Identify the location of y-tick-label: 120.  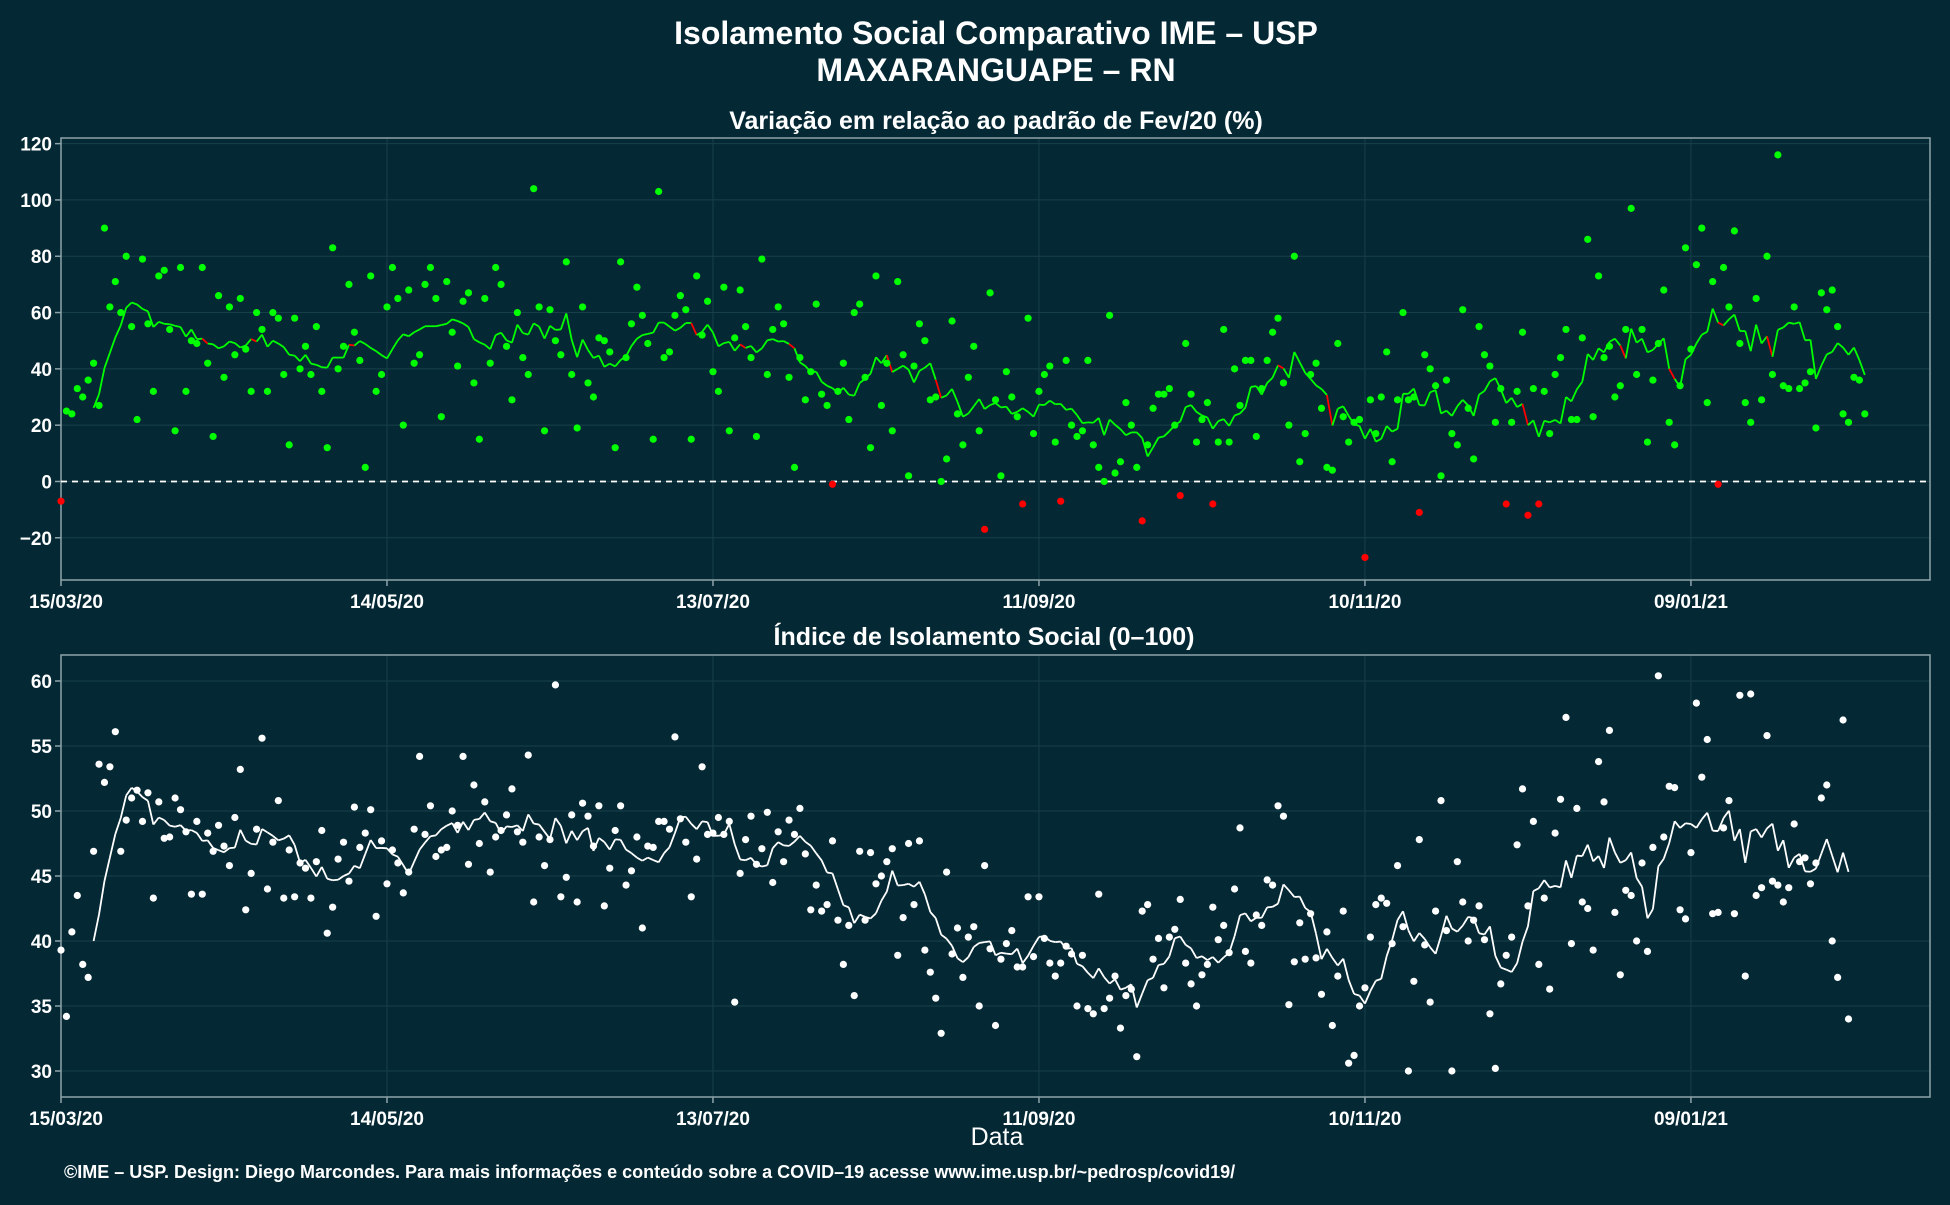
(36, 145).